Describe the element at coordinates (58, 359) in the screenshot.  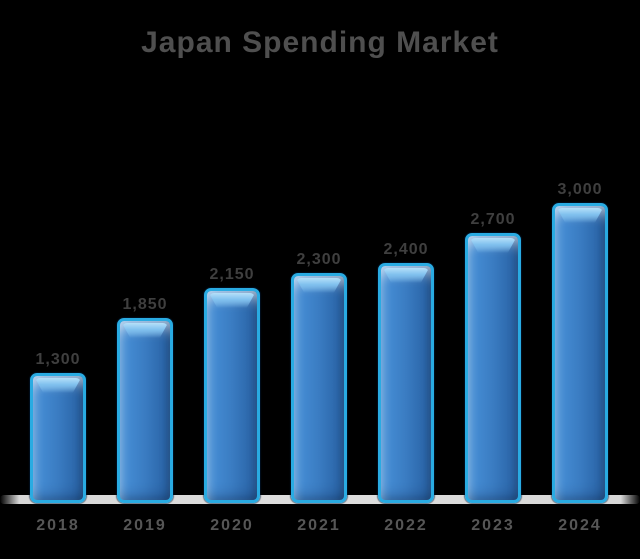
I see `bar-value-label: 1,300` at that location.